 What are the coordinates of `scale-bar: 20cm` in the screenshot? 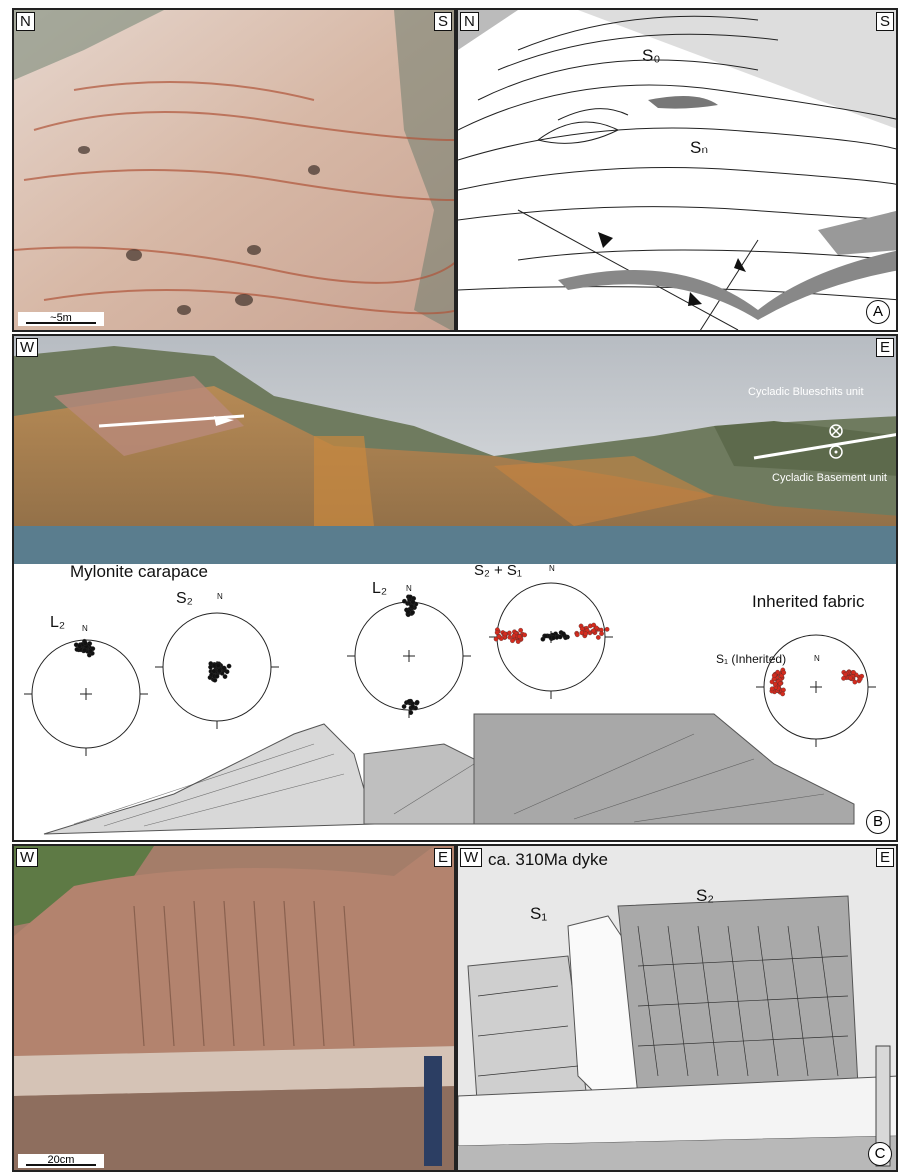 It's located at (61, 1161).